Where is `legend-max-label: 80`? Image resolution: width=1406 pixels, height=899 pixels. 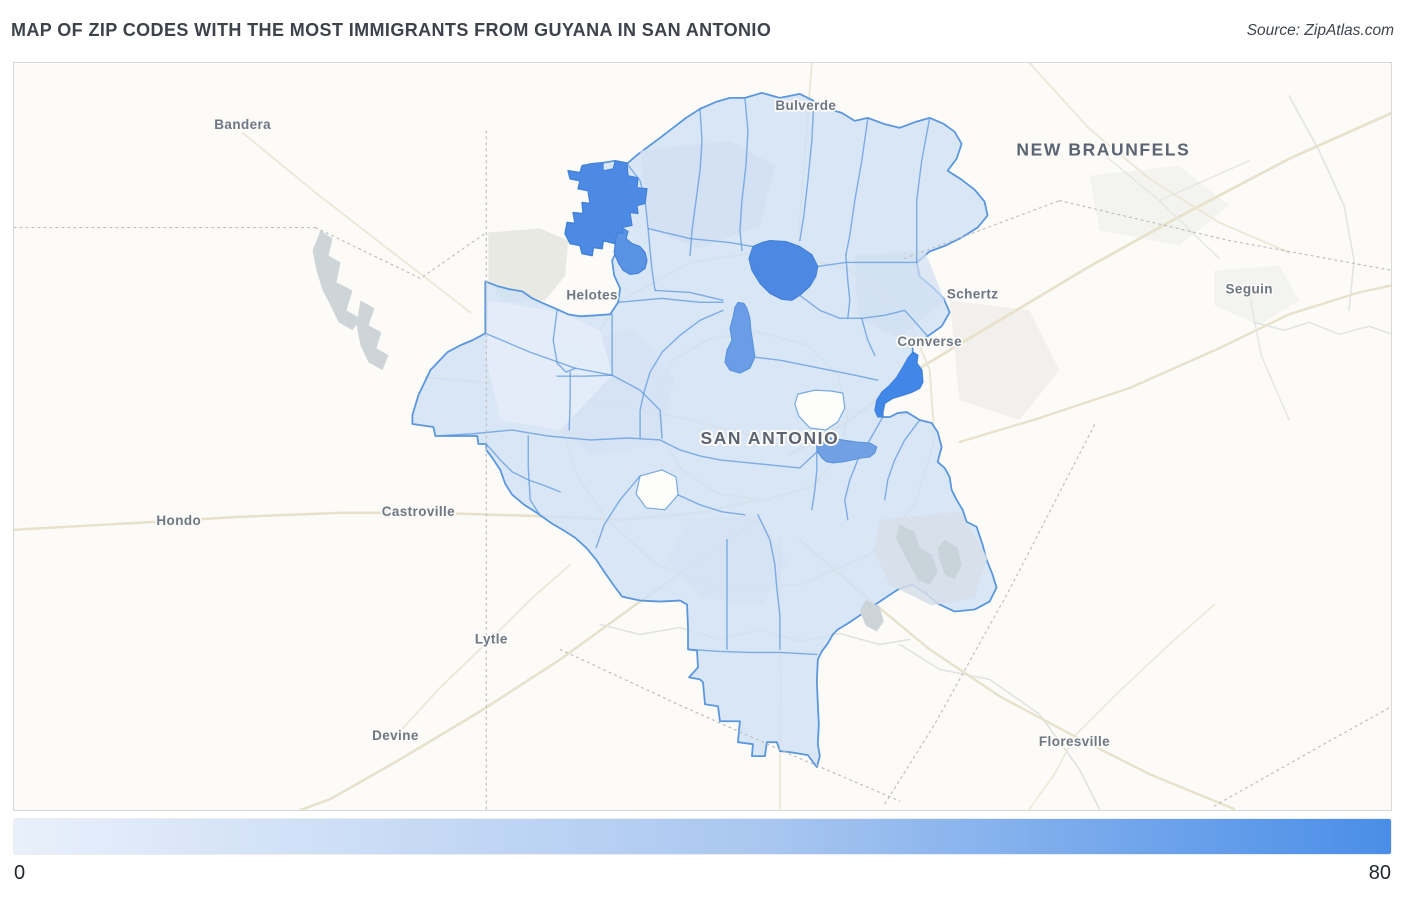
legend-max-label: 80 is located at coordinates (1379, 873).